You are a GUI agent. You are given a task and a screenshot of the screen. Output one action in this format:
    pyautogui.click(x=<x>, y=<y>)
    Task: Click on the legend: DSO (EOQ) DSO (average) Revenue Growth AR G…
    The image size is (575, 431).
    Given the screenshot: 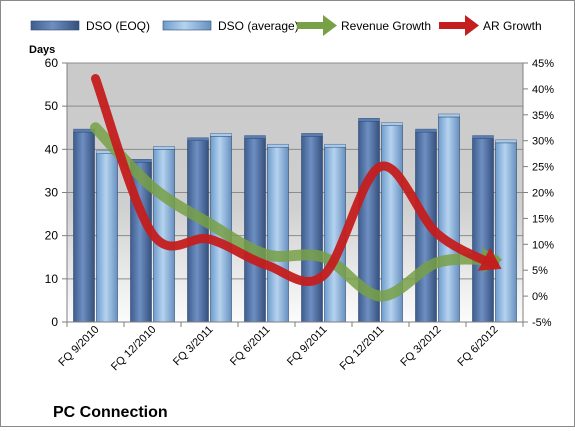 What is the action you would take?
    pyautogui.click(x=286, y=25)
    